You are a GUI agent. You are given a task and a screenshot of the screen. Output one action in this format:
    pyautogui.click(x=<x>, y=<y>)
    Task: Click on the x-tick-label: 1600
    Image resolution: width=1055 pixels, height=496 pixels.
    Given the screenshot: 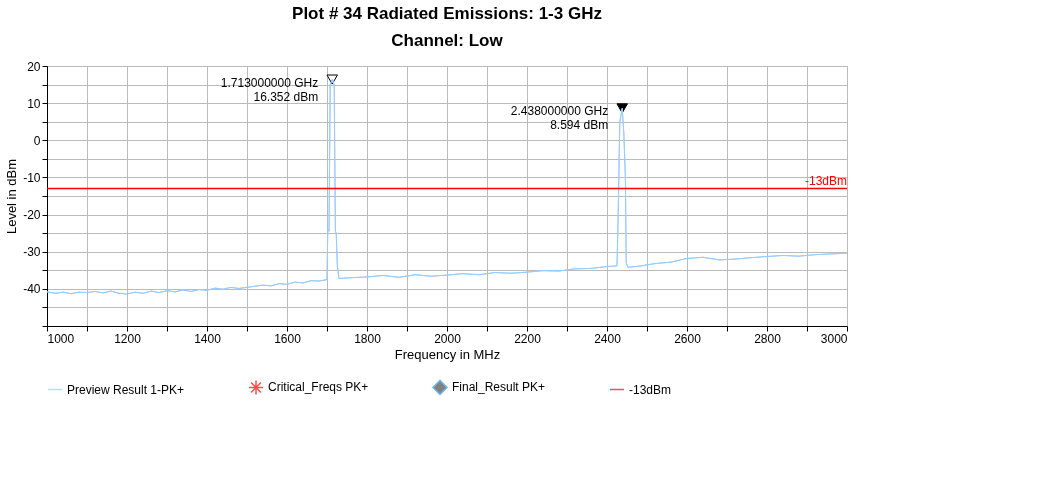 What is the action you would take?
    pyautogui.click(x=288, y=338)
    